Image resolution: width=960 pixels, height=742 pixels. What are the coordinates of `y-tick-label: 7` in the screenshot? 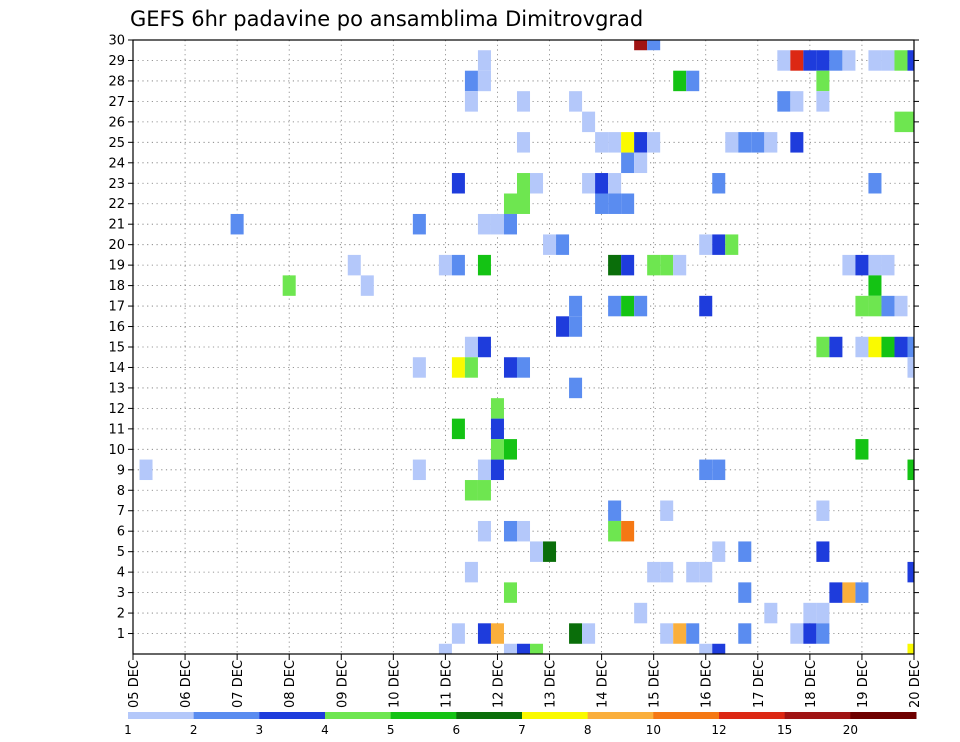 It's located at (121, 511).